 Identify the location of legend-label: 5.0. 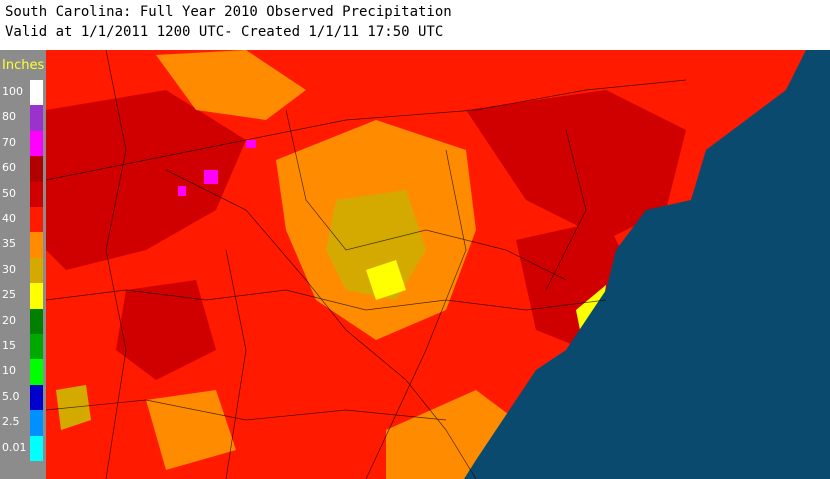
(11, 396).